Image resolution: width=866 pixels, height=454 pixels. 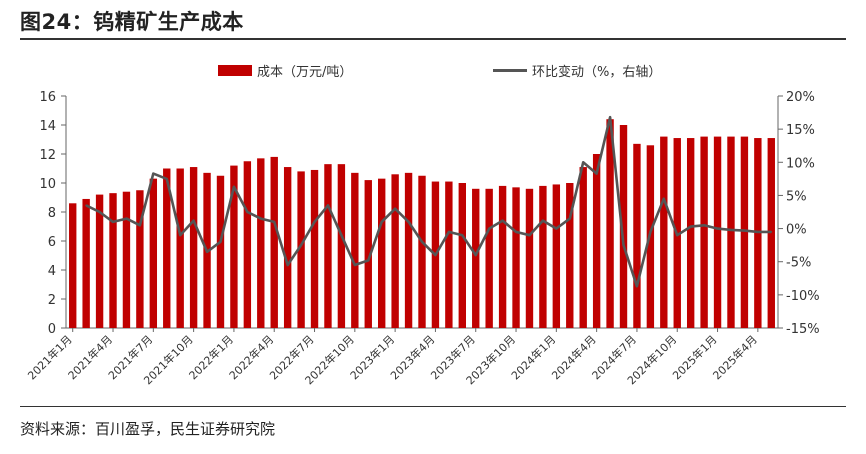 I want to click on title-rule, so click(x=433, y=39).